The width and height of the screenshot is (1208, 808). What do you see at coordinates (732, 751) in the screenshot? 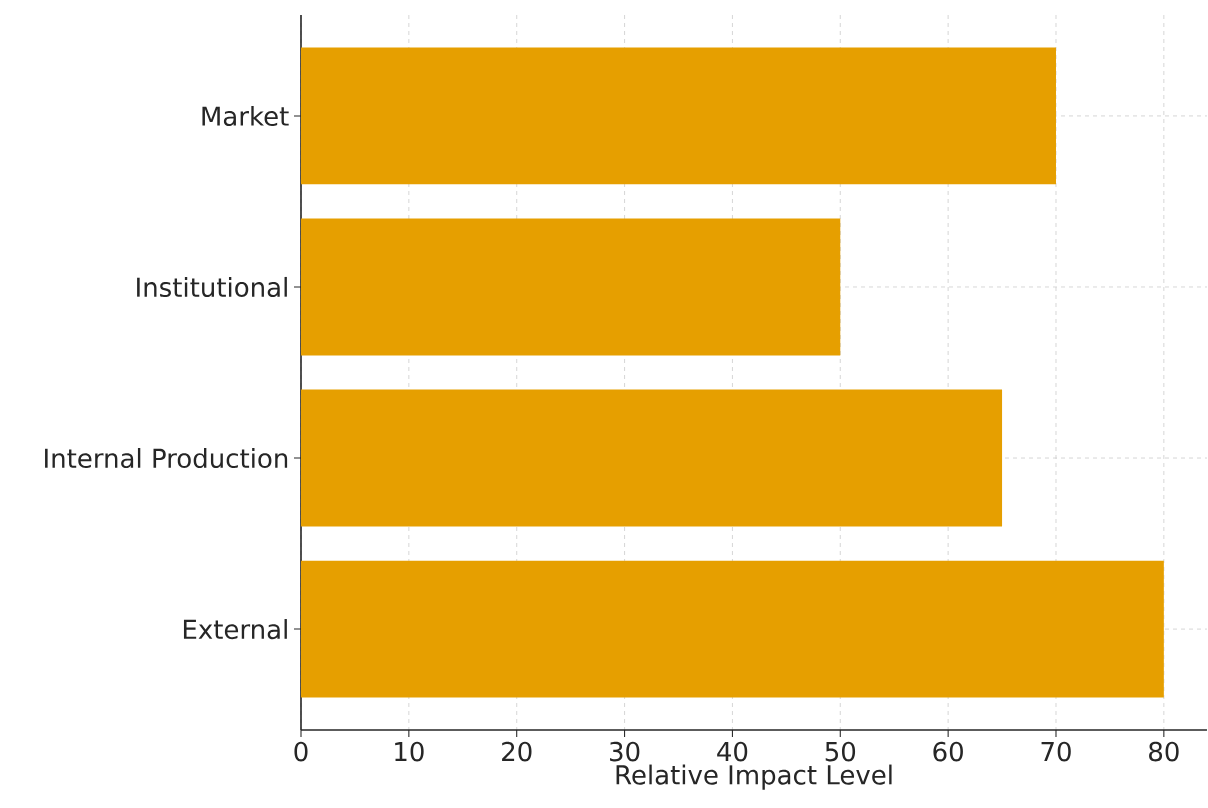
I see `x-tick-label: 40` at bounding box center [732, 751].